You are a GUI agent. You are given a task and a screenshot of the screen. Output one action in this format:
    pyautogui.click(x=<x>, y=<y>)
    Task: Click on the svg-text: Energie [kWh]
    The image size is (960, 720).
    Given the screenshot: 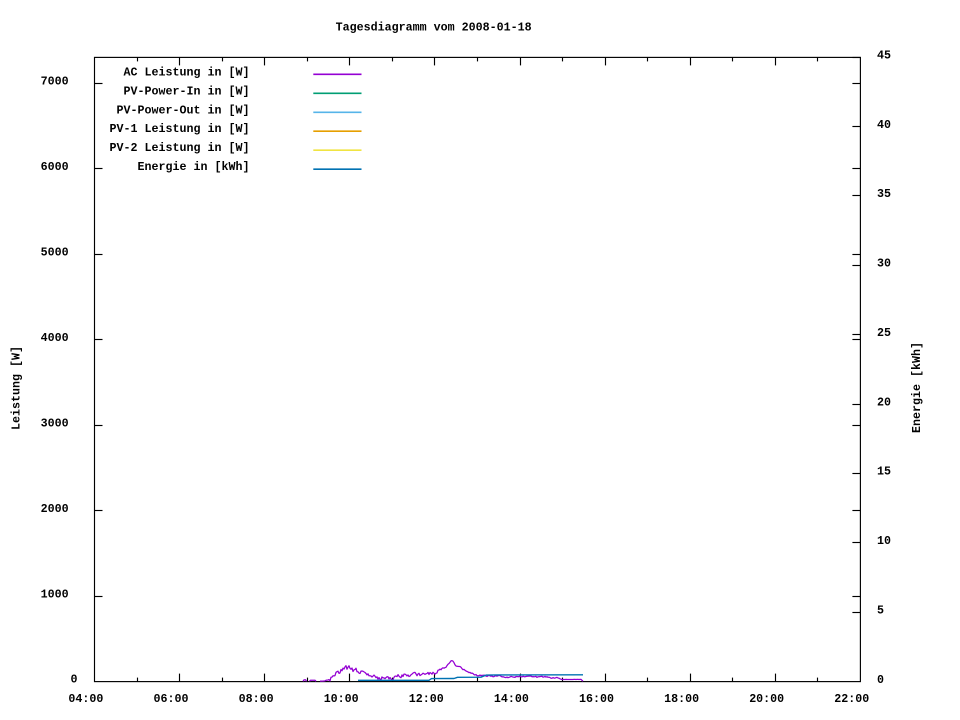 What is the action you would take?
    pyautogui.click(x=917, y=387)
    